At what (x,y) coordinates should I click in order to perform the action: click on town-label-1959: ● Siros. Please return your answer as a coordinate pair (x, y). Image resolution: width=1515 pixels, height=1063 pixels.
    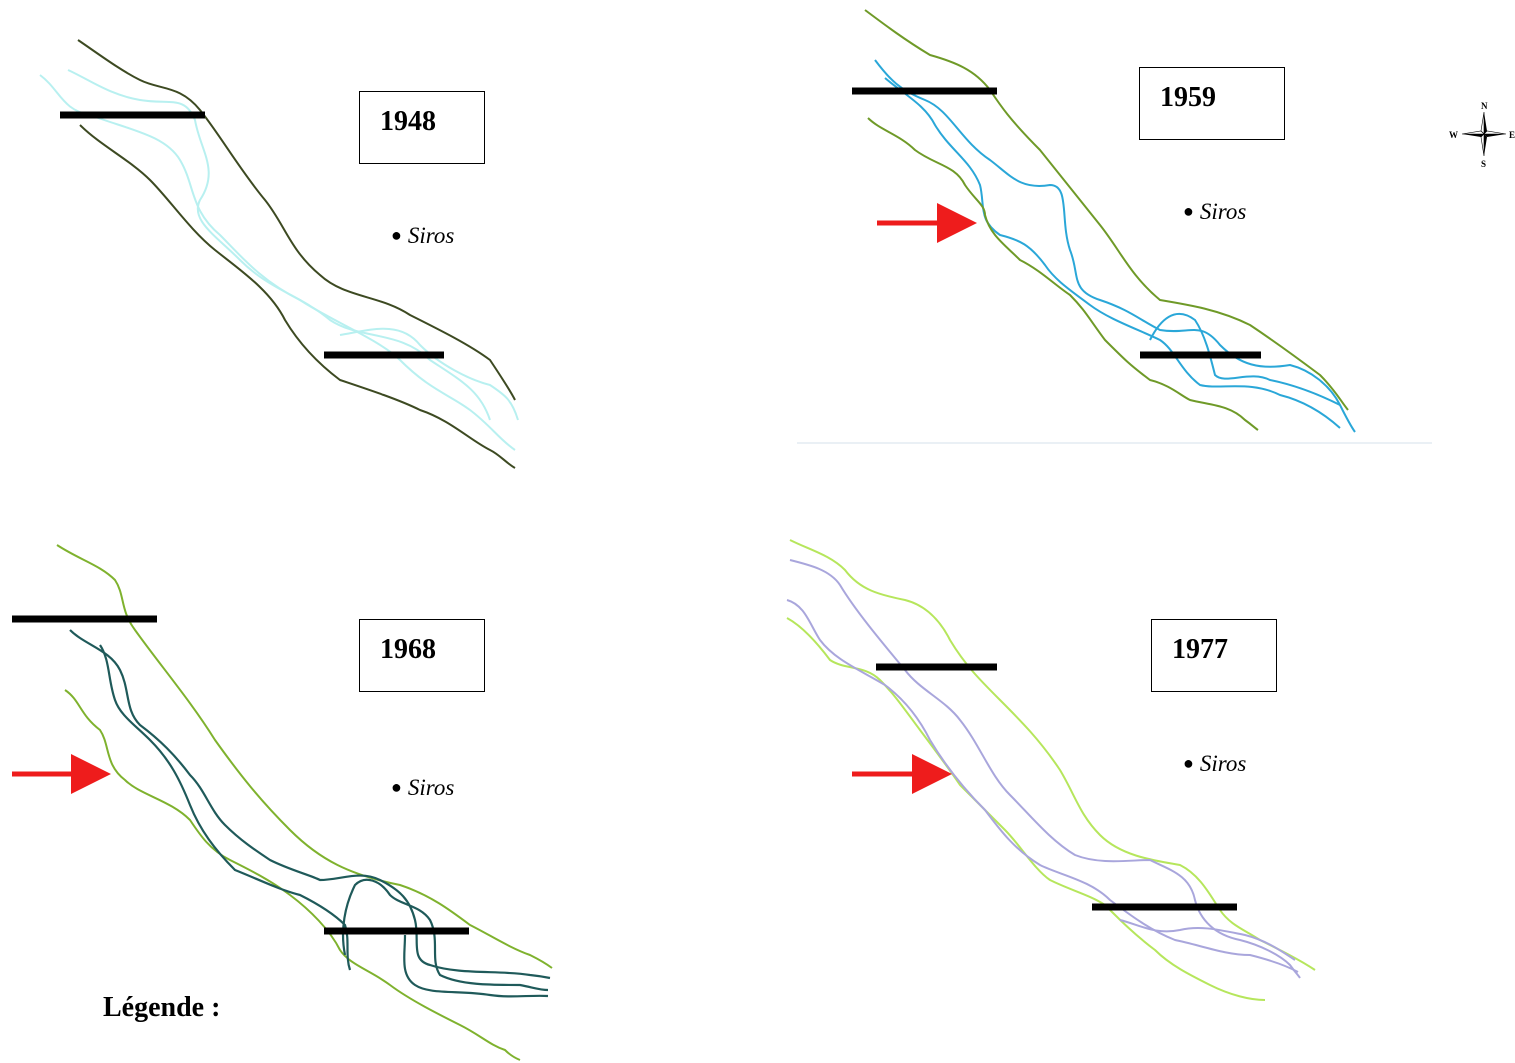
    Looking at the image, I should click on (1214, 212).